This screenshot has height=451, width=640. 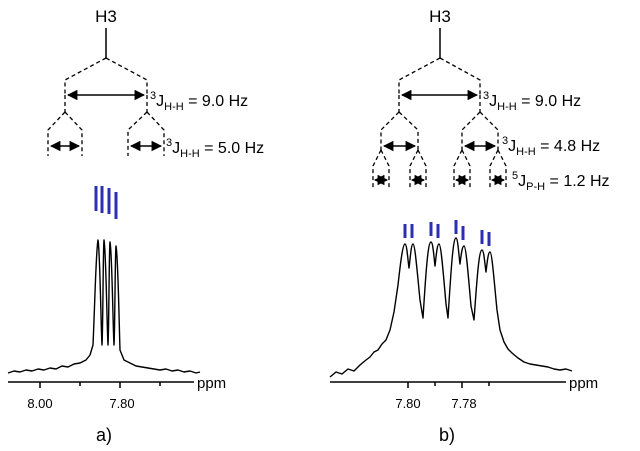 I want to click on panel-a-tick-label: 7.80, so click(x=121, y=403).